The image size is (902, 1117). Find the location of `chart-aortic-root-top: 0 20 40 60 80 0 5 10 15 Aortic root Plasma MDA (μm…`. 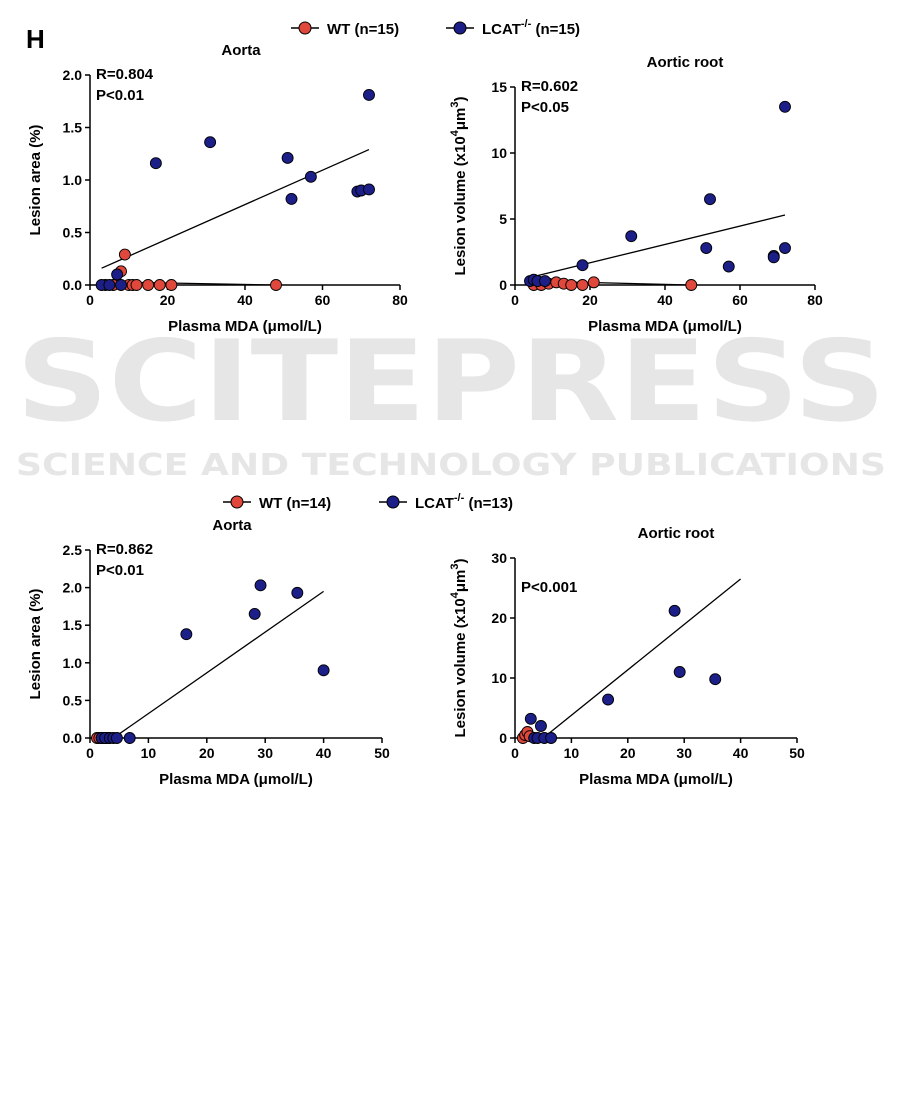

chart-aortic-root-top: 0 20 40 60 80 0 5 10 15 Aortic root Plasma MDA (μm… is located at coordinates (636, 194).